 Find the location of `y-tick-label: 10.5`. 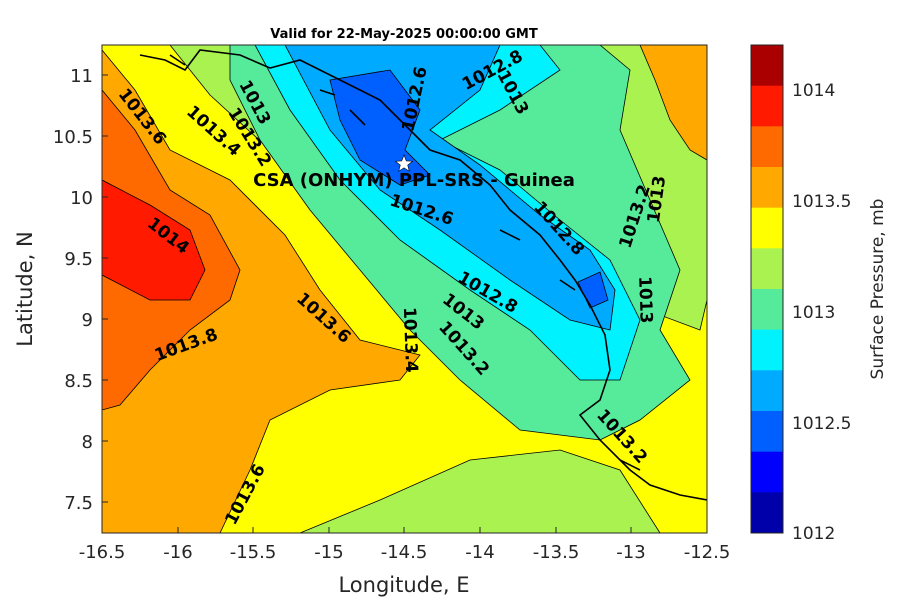

y-tick-label: 10.5 is located at coordinates (73, 137).